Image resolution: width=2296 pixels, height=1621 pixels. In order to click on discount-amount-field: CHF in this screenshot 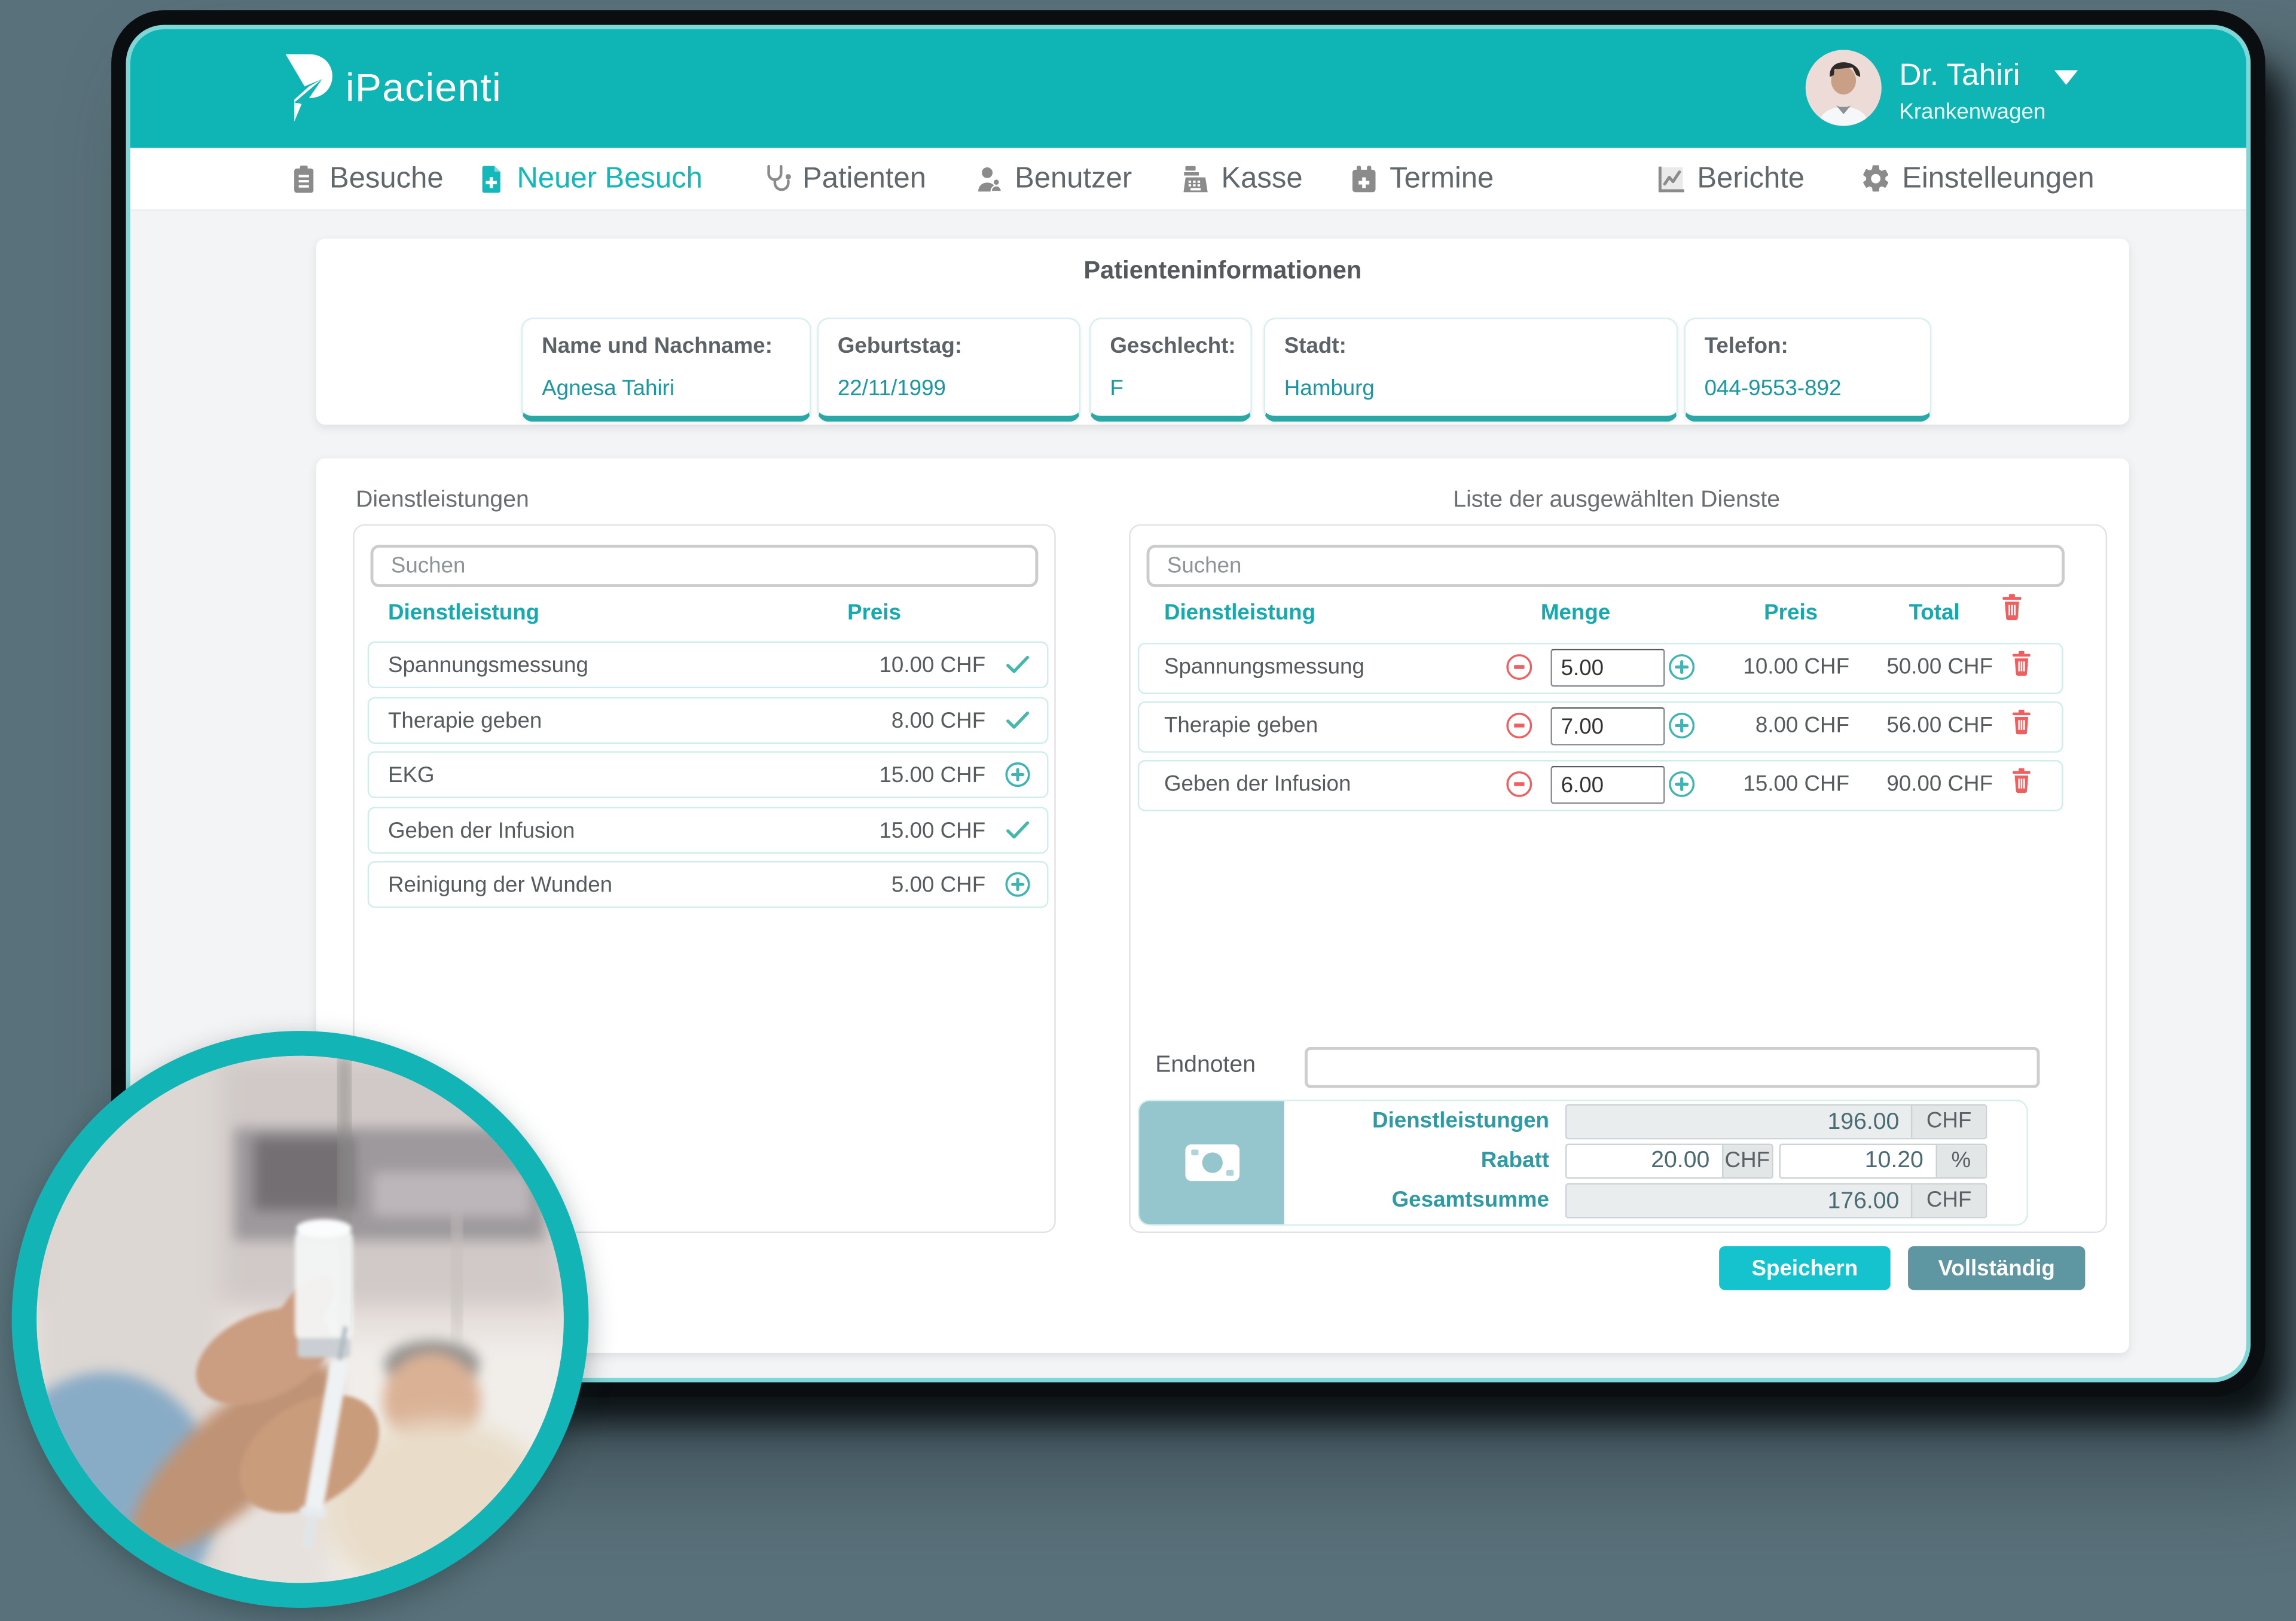, I will do `click(1669, 1161)`.